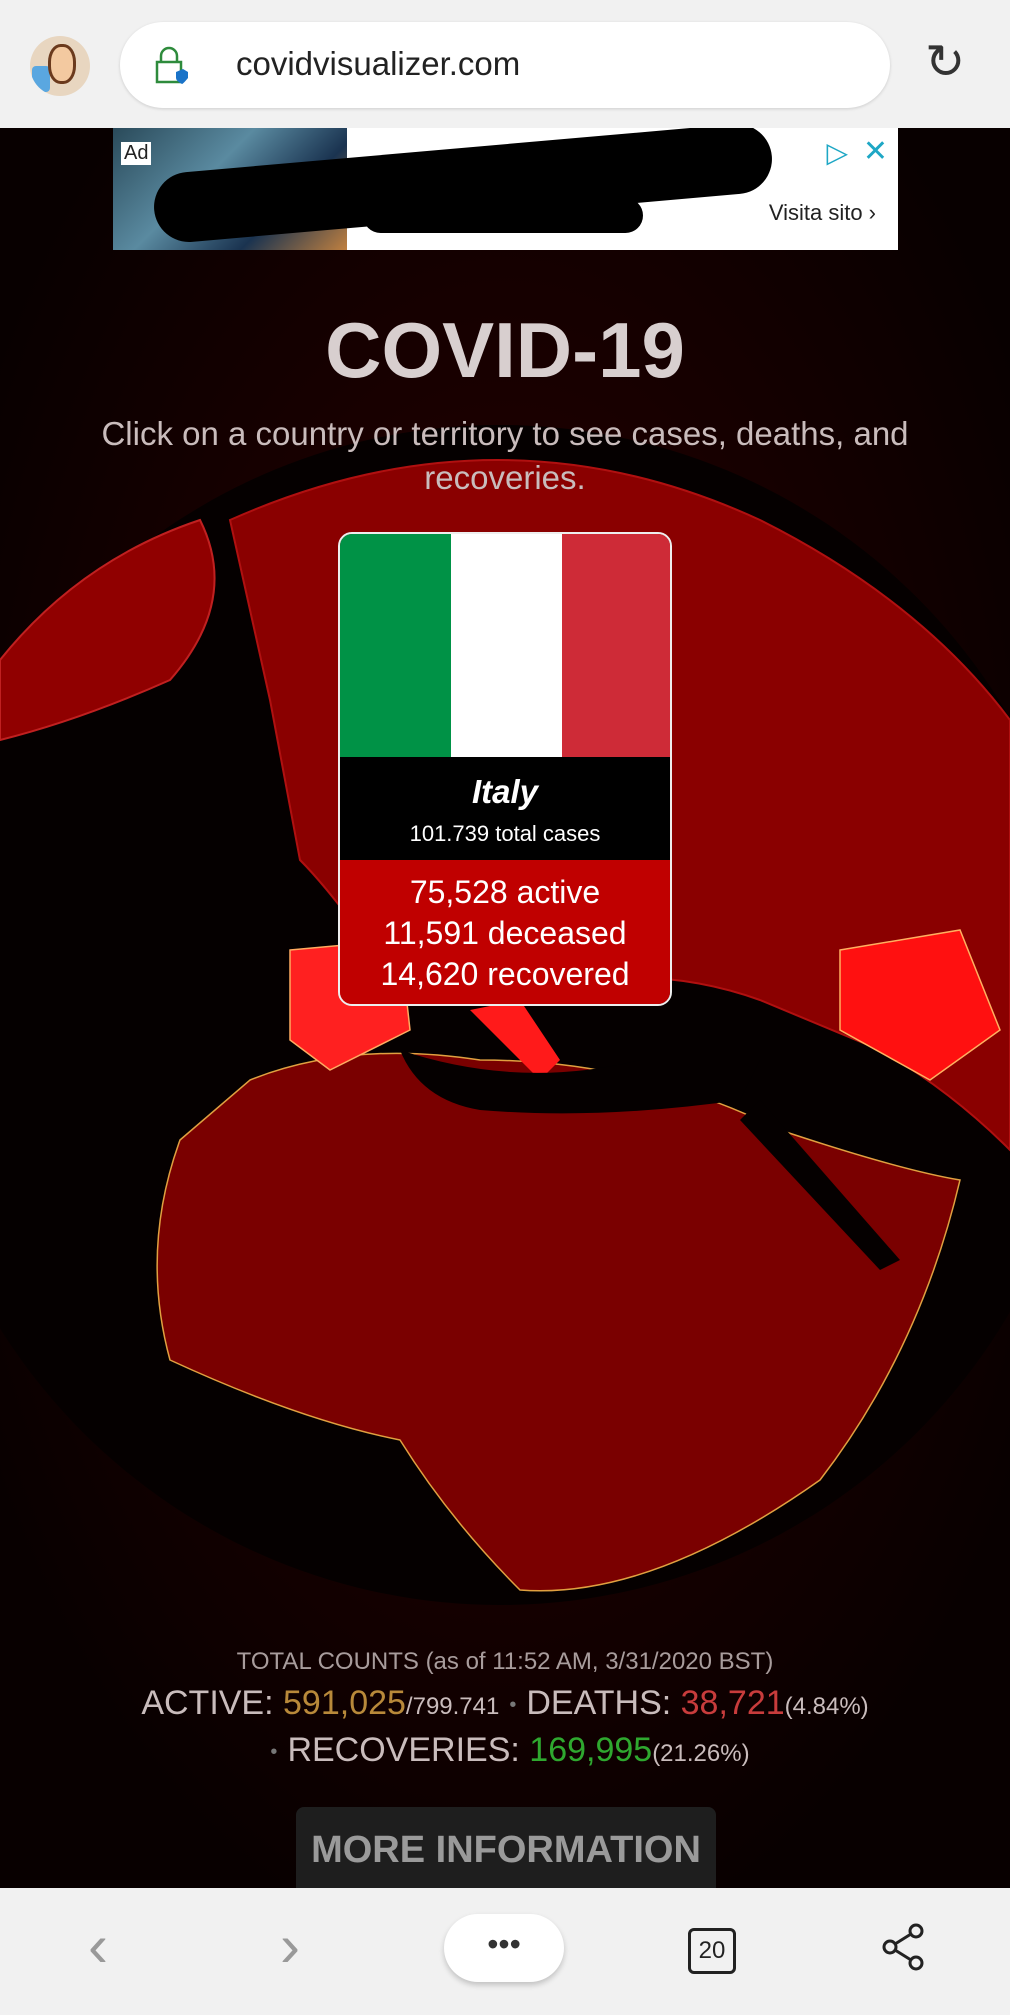  I want to click on tabs-button: 20, so click(712, 1951).